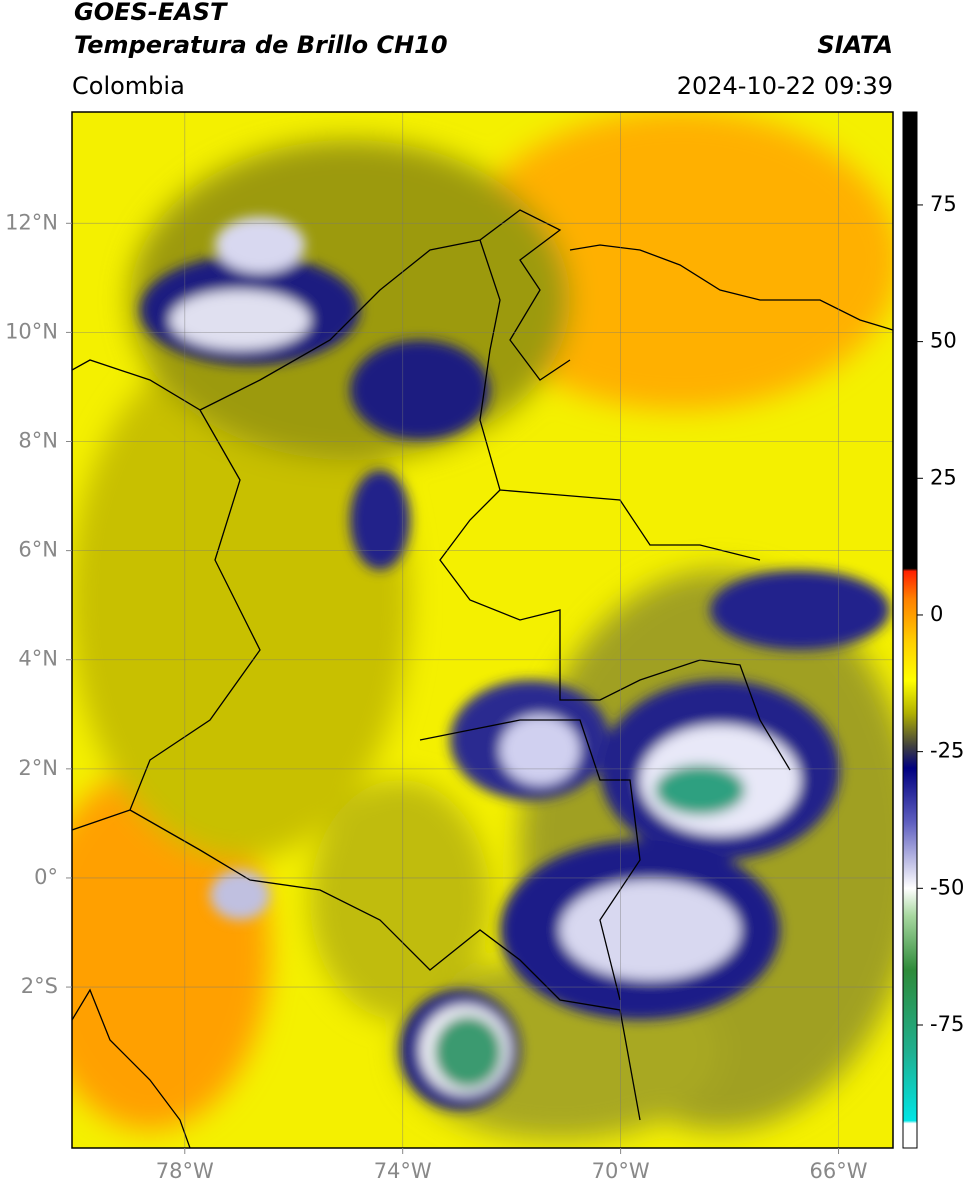  What do you see at coordinates (855, 45) in the screenshot?
I see `source: SIATA` at bounding box center [855, 45].